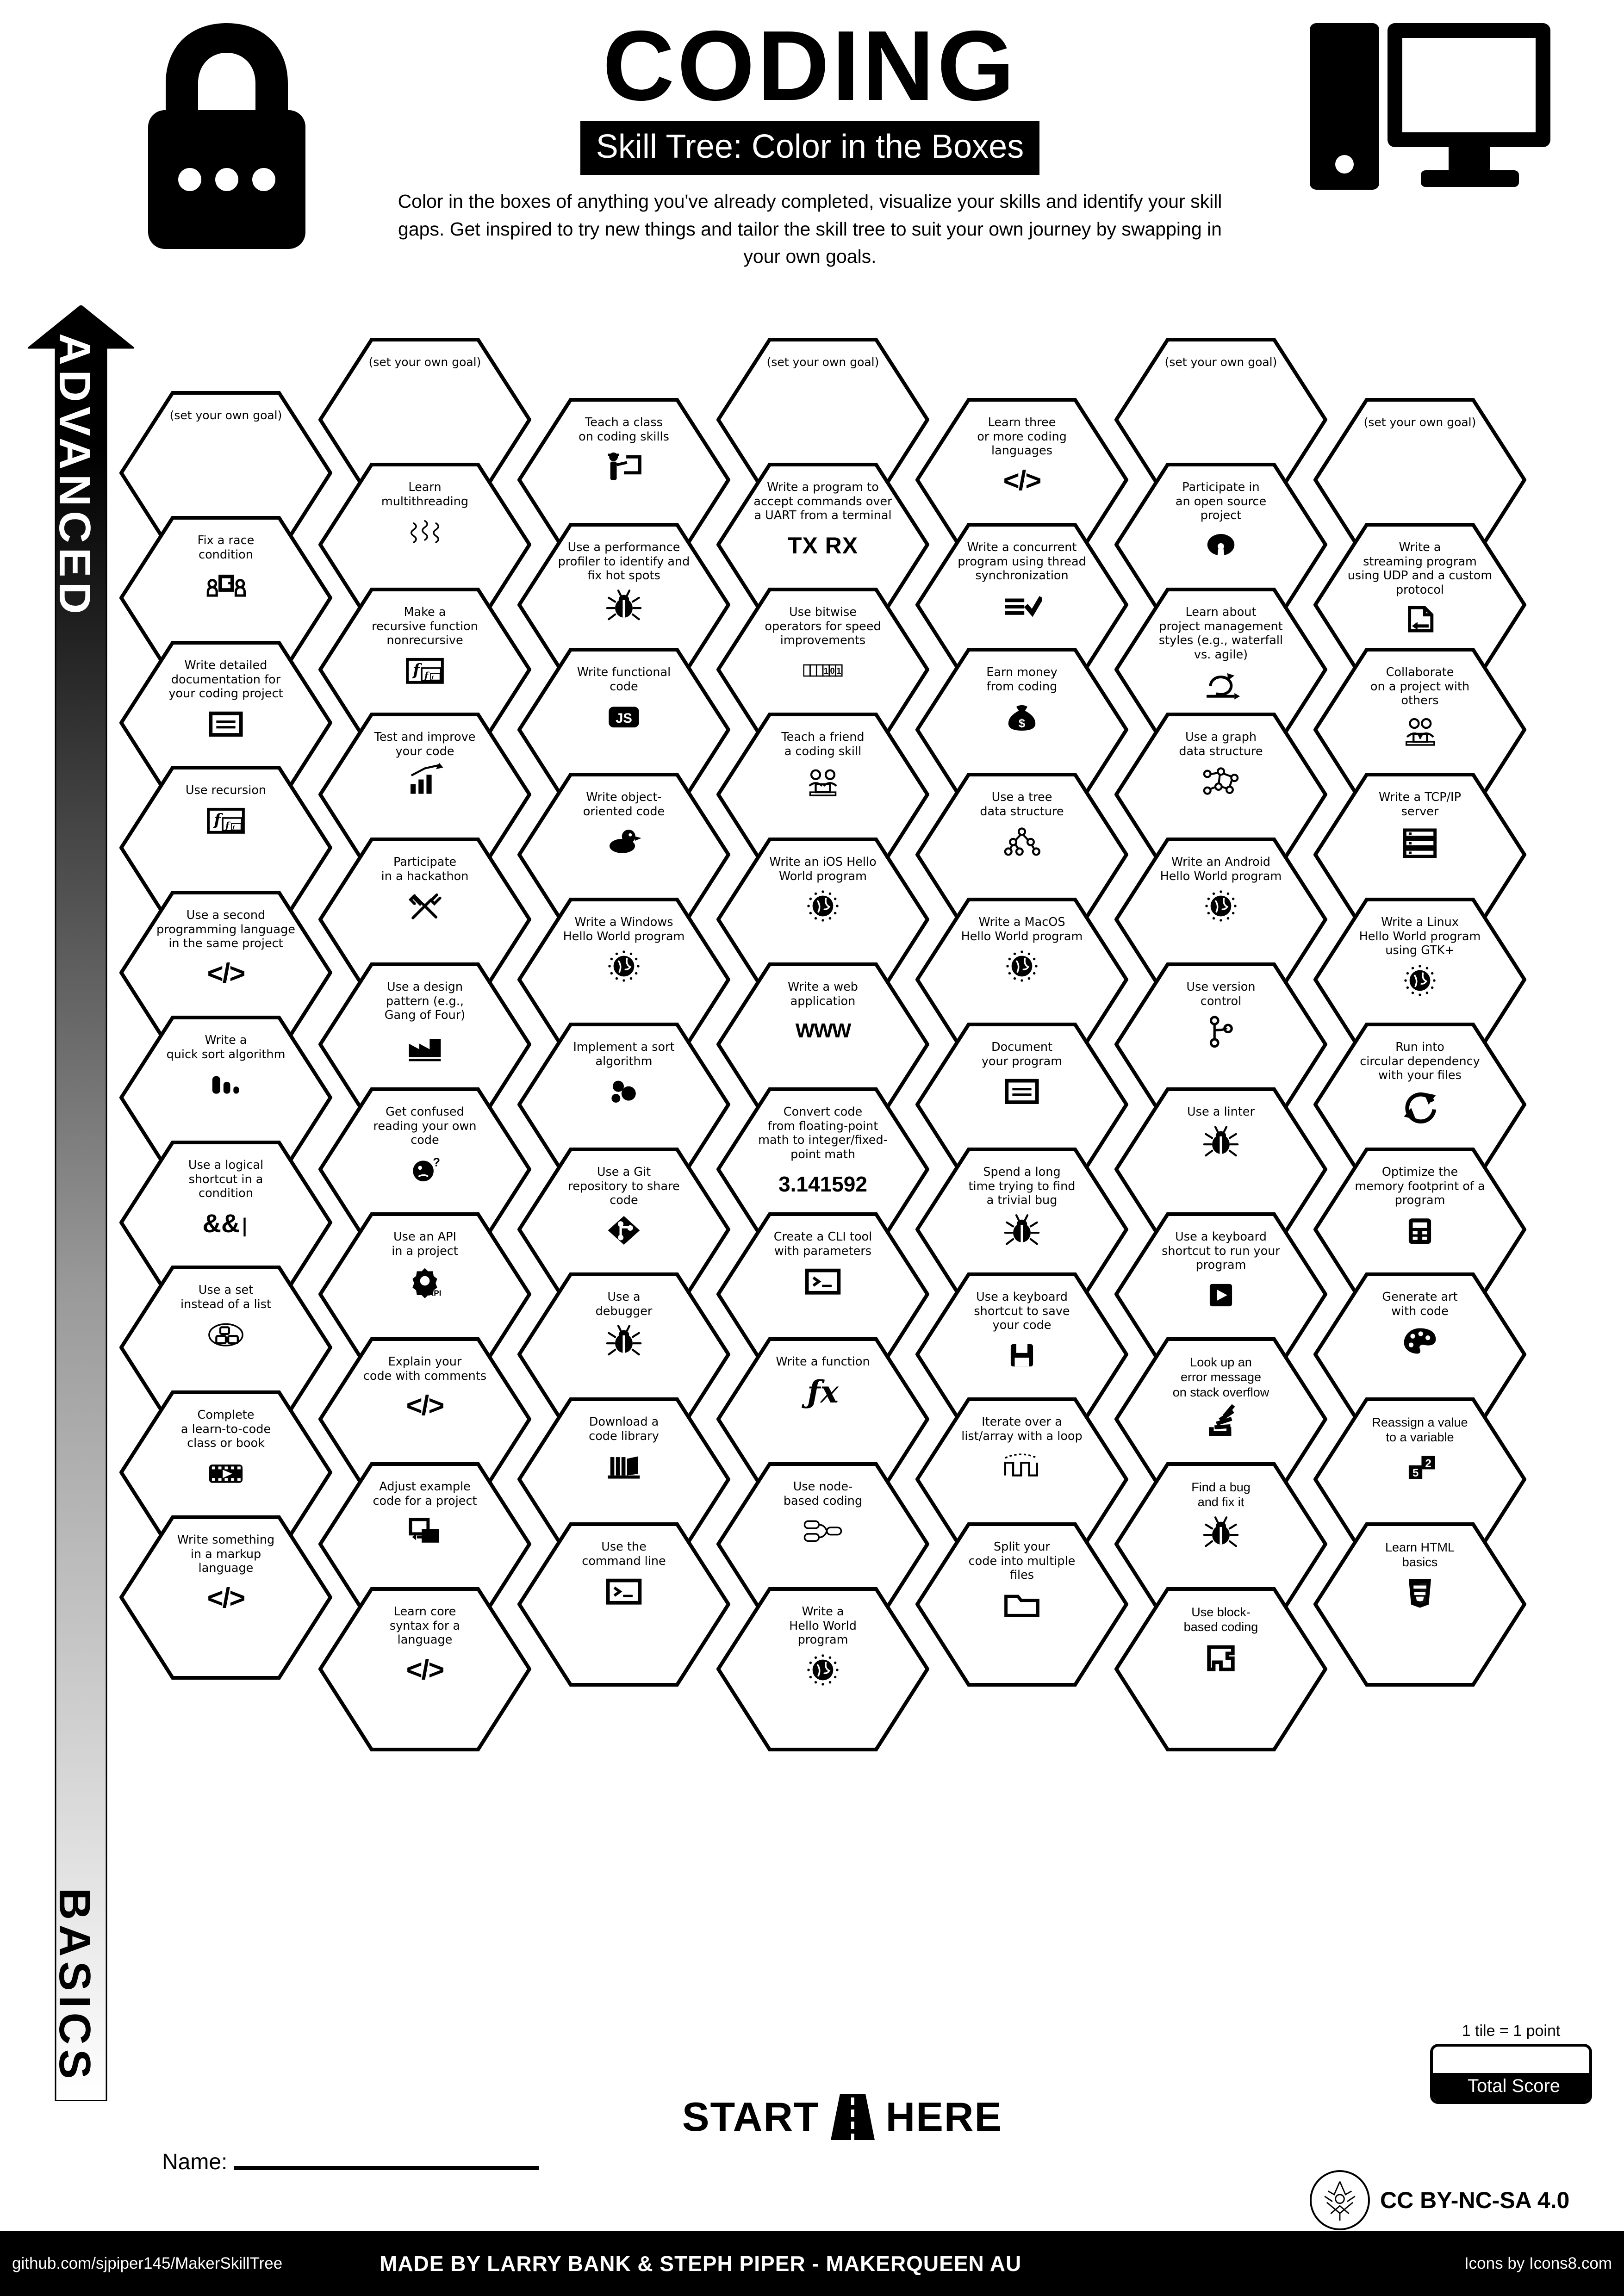 Image resolution: width=1624 pixels, height=2296 pixels. What do you see at coordinates (1221, 869) in the screenshot?
I see `skill-label: Write an Android Hello World program` at bounding box center [1221, 869].